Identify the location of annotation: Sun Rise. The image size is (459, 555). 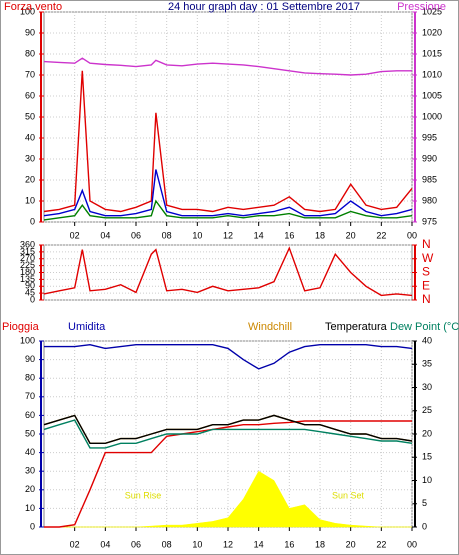
(143, 495).